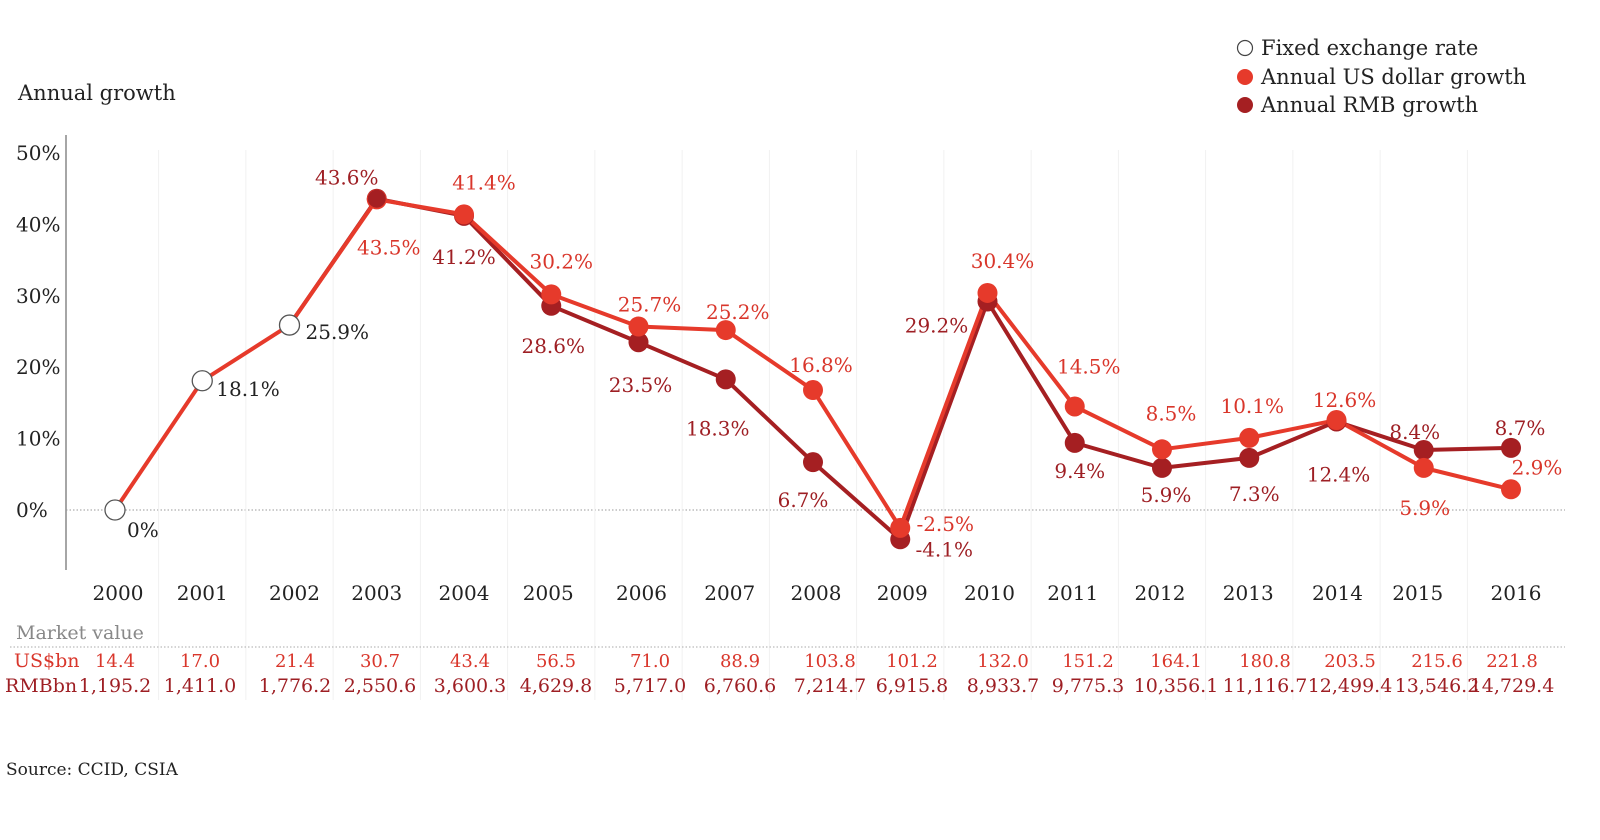 This screenshot has width=1600, height=840. Describe the element at coordinates (641, 385) in the screenshot. I see `rmb-value-label: 23.5%` at that location.